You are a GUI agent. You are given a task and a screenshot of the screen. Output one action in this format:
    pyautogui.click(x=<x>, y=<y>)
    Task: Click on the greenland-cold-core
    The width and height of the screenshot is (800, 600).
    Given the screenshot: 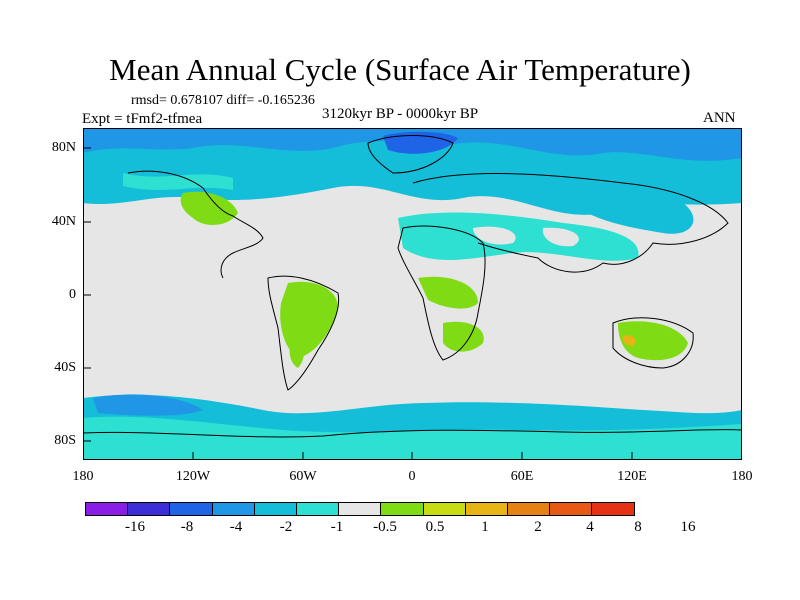 What is the action you would take?
    pyautogui.click(x=420, y=142)
    